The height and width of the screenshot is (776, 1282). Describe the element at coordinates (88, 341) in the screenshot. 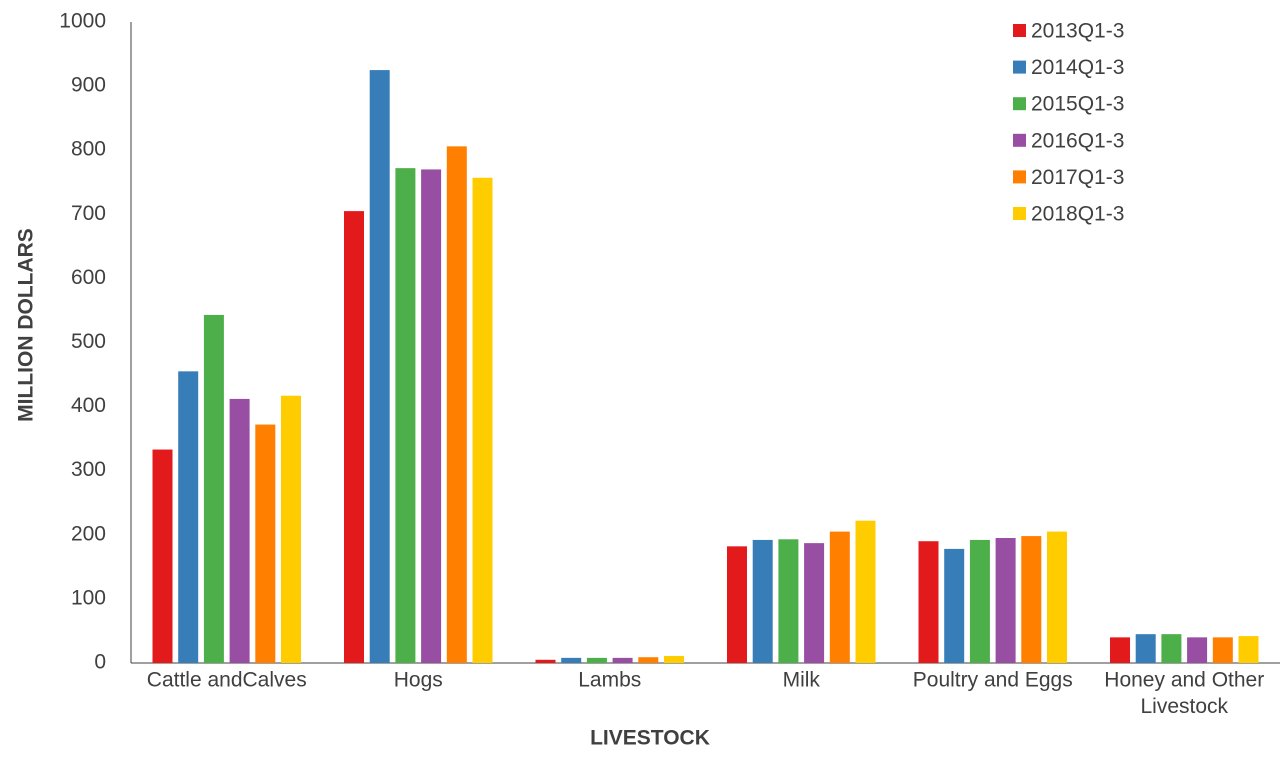

I see `y-tick-label: 500` at that location.